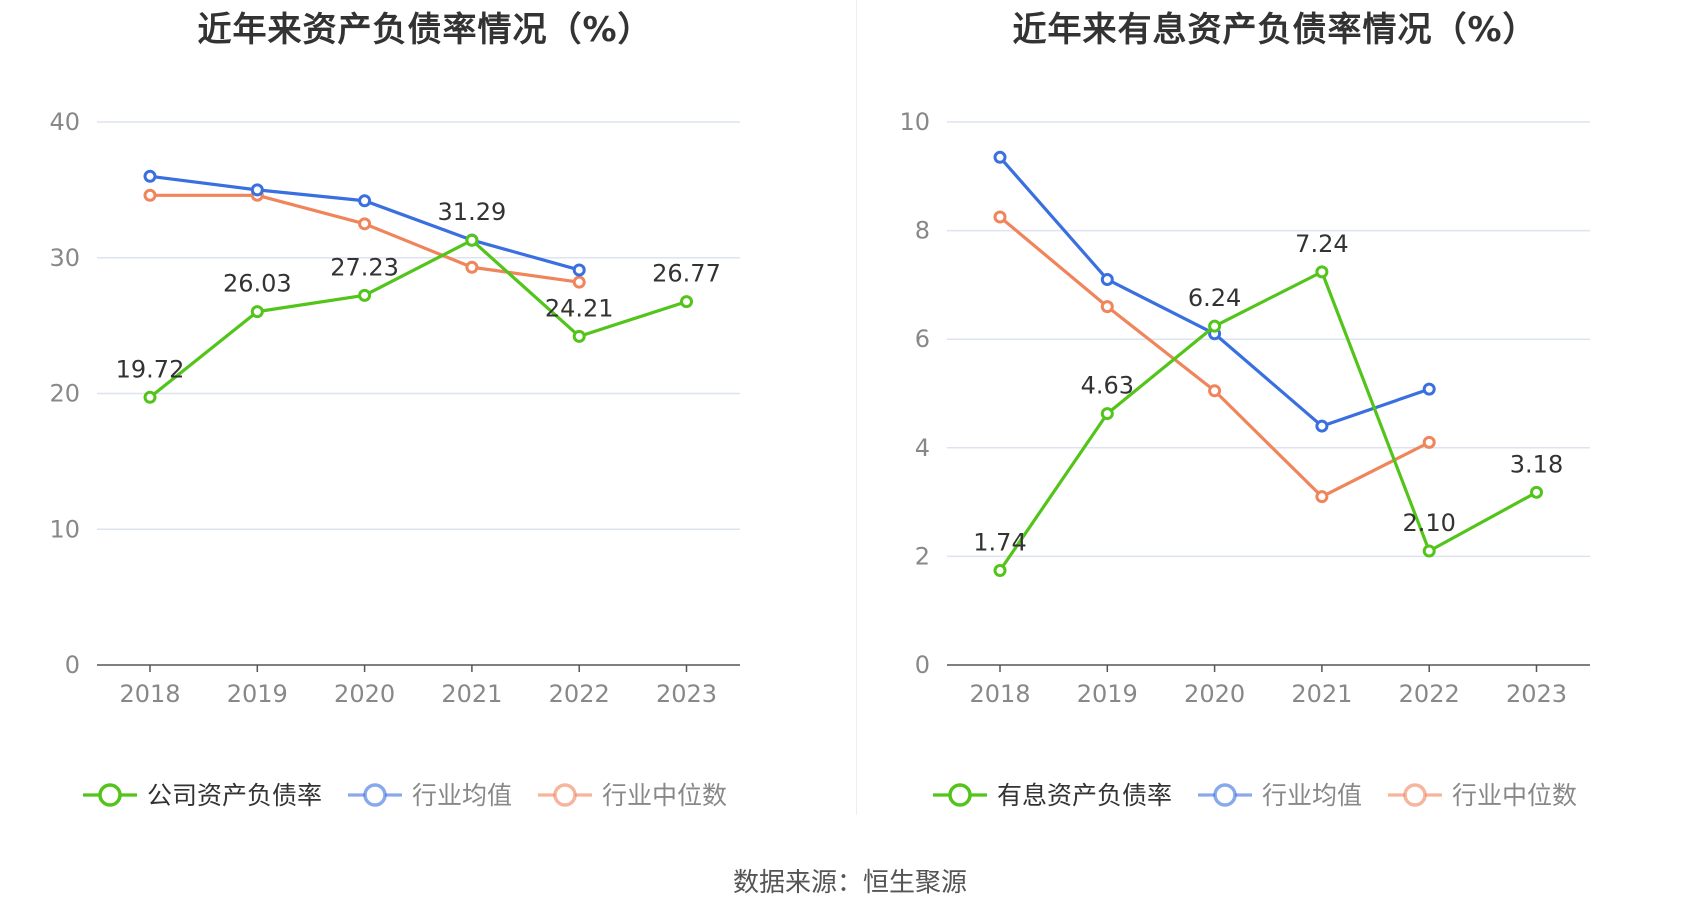  I want to click on data-label: 31.29, so click(472, 212).